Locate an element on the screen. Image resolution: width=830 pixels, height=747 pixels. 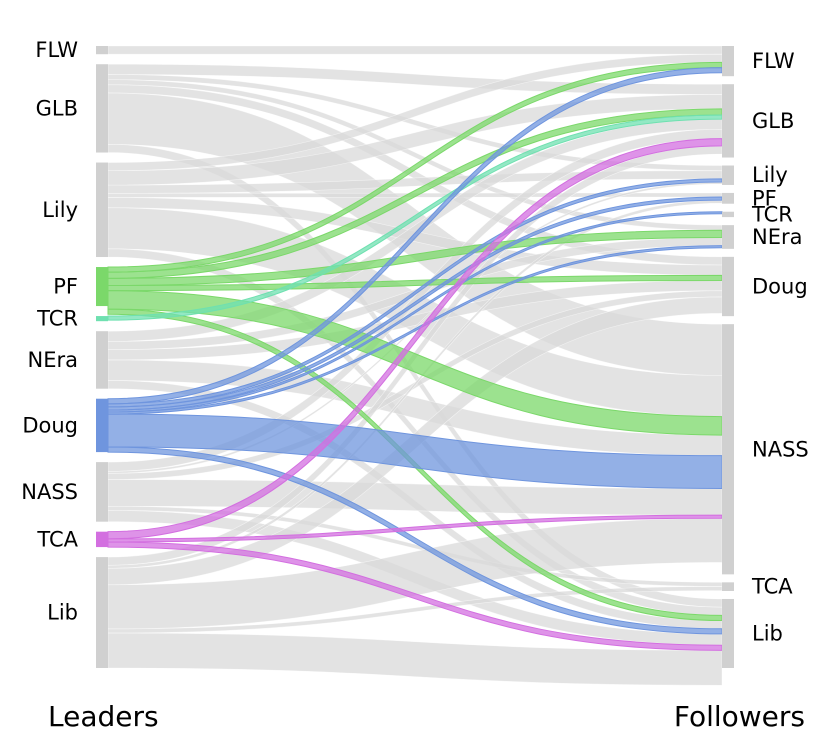
leader-labels: FLW GLB Lily PF TCR NEra Doug NASS TCA Lib is located at coordinates (49, 331).